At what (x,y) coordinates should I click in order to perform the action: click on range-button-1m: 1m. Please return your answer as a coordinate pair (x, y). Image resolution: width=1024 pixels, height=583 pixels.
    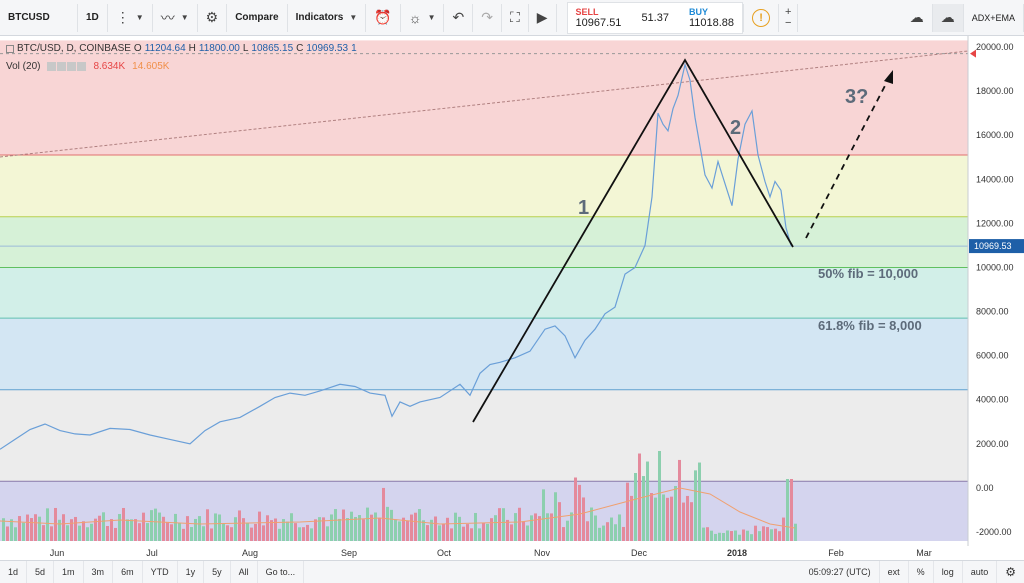
    Looking at the image, I should click on (69, 572).